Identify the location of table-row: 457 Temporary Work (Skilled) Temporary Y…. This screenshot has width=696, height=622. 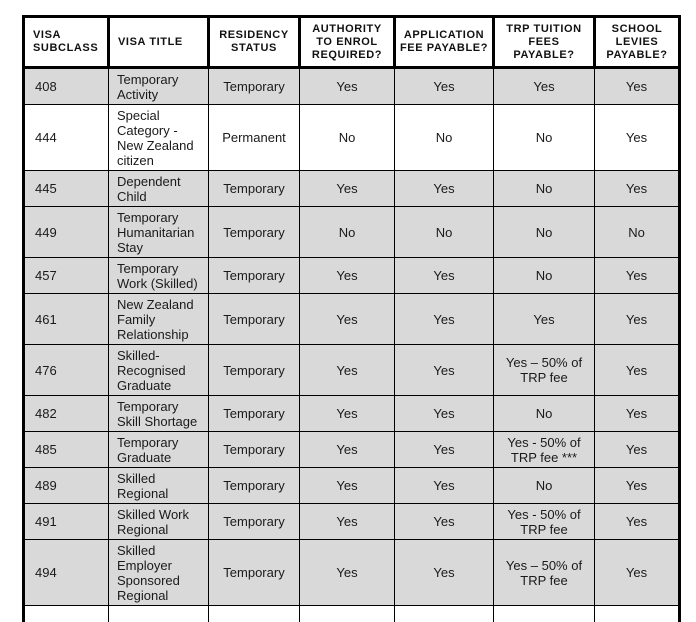
(351, 275).